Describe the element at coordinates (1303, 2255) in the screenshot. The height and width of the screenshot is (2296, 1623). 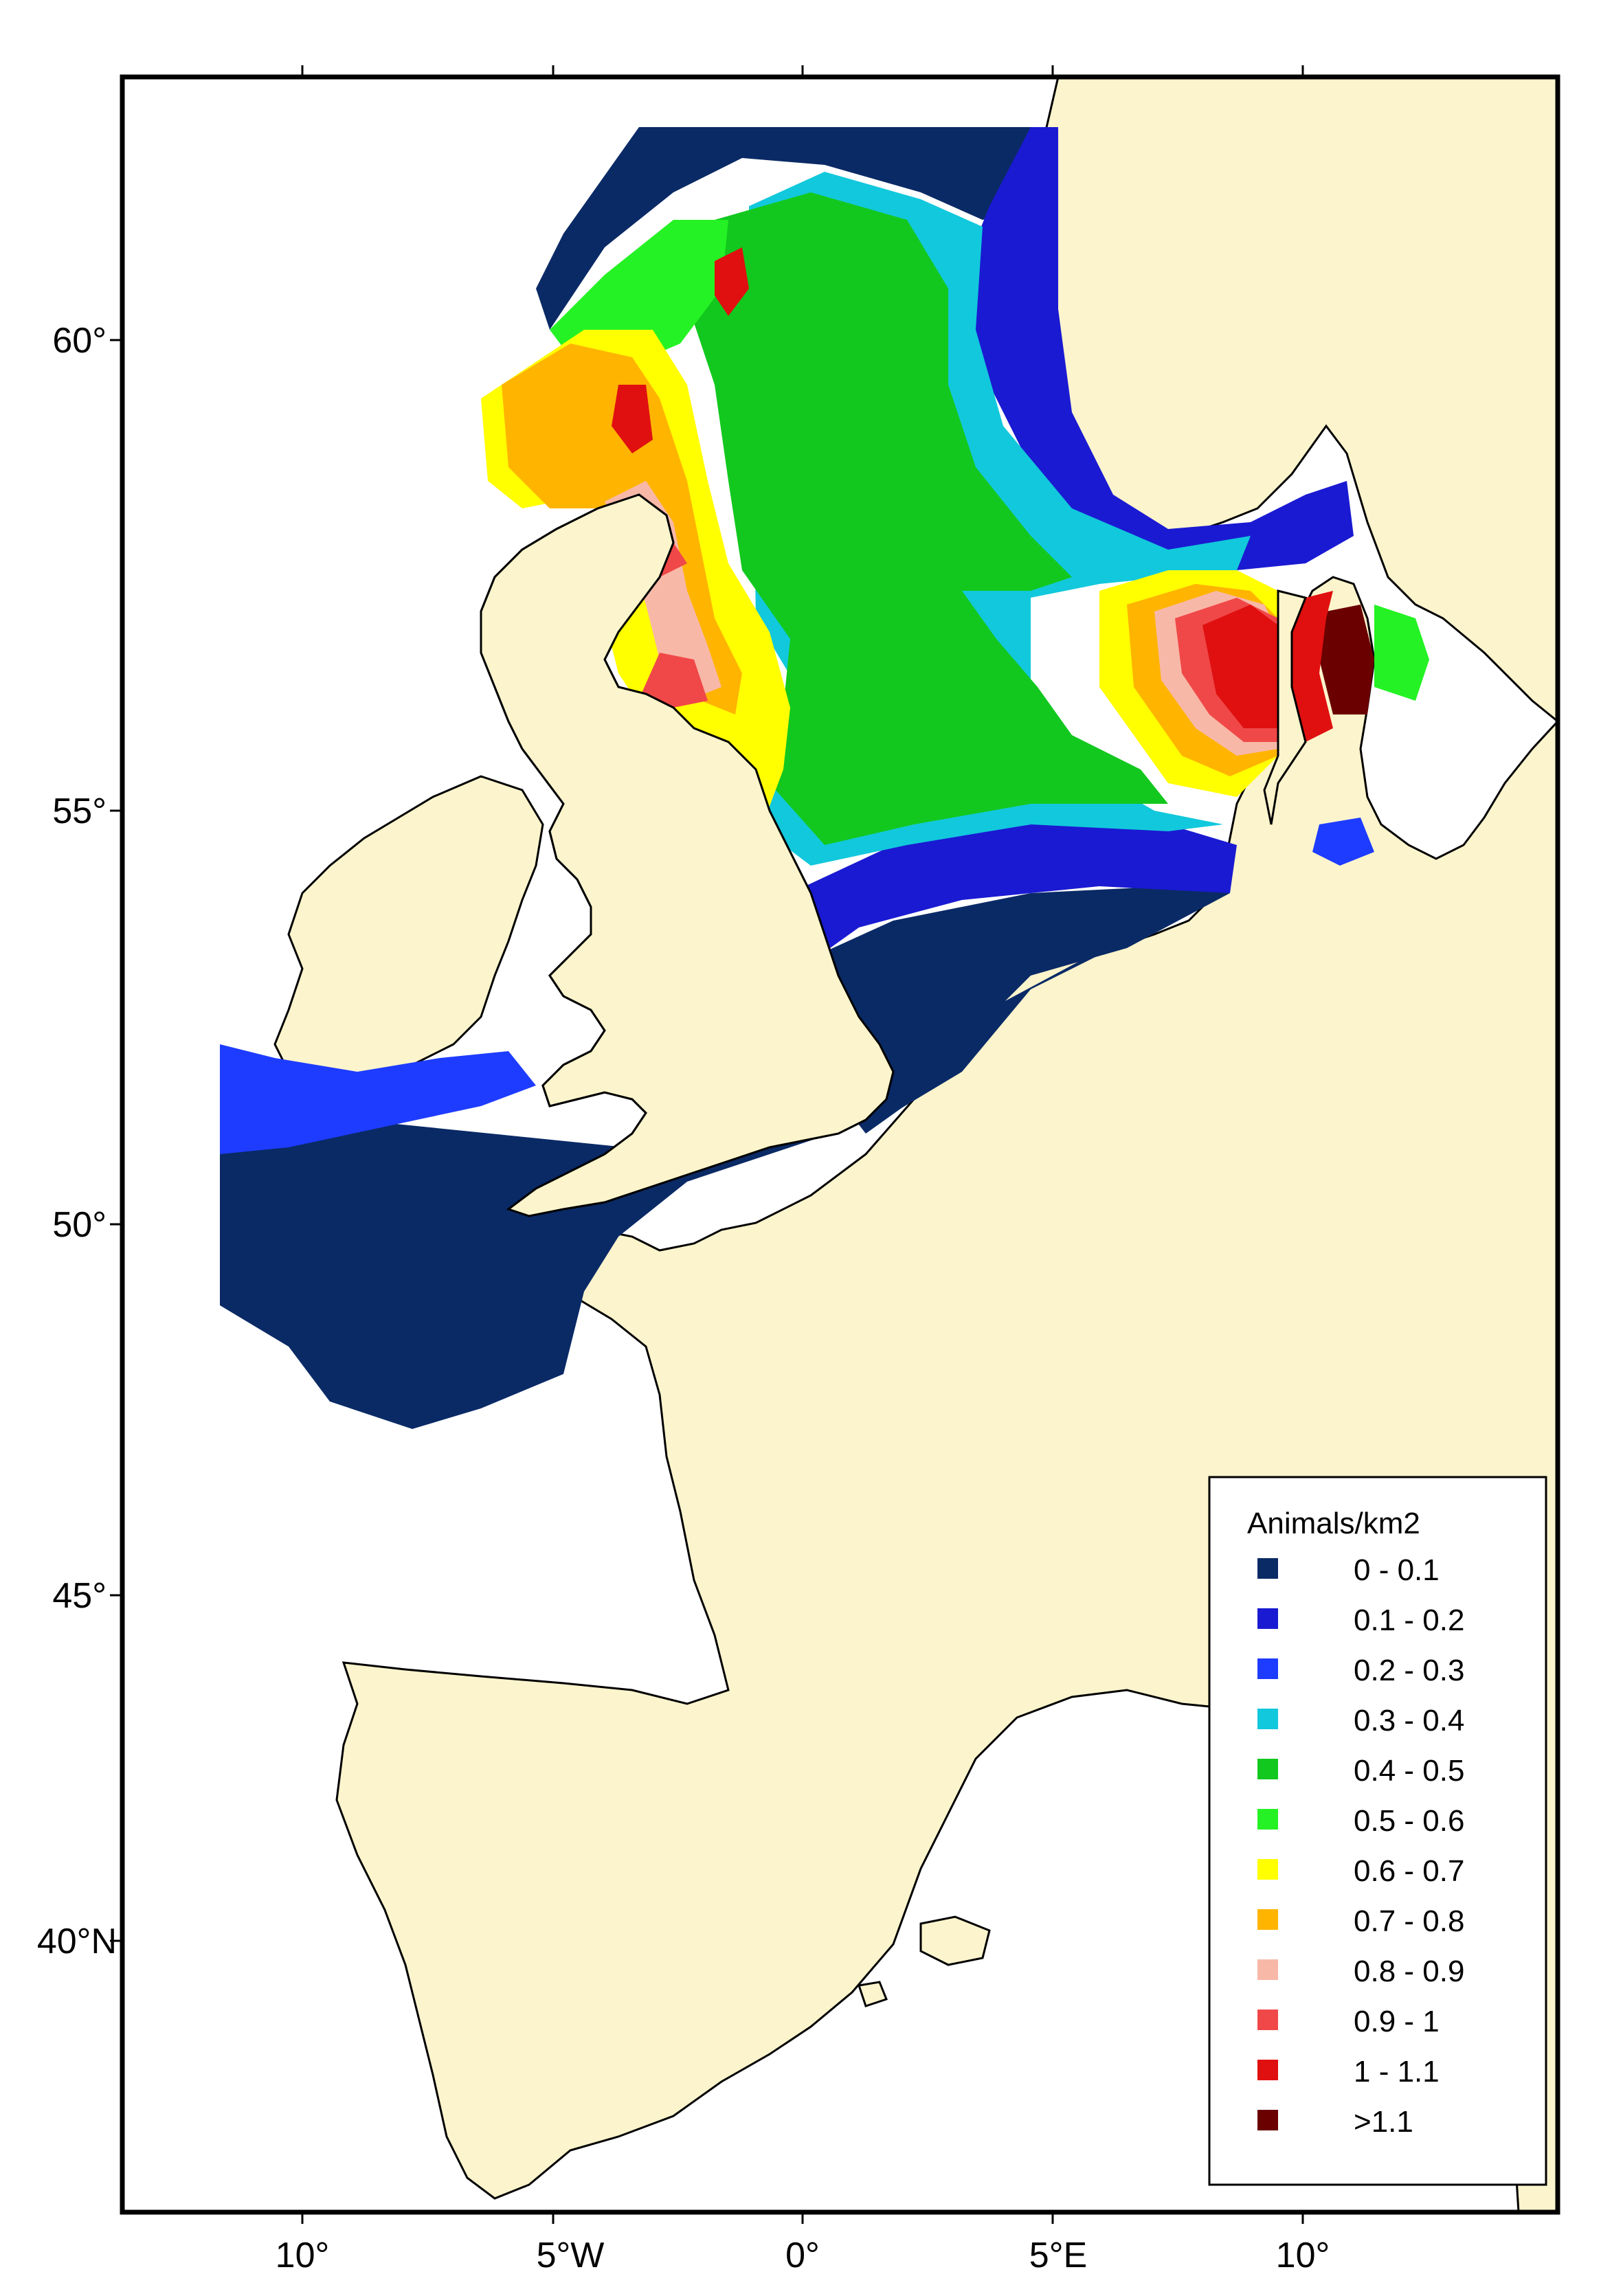
I see `lon-label-10e: 10°` at that location.